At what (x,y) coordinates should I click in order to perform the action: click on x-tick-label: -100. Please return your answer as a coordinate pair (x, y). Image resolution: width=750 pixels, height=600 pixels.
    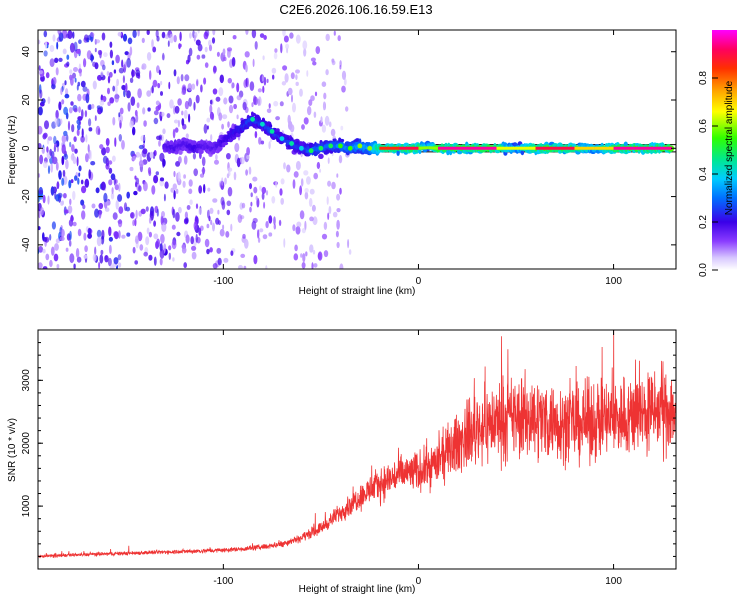
    Looking at the image, I should click on (223, 281).